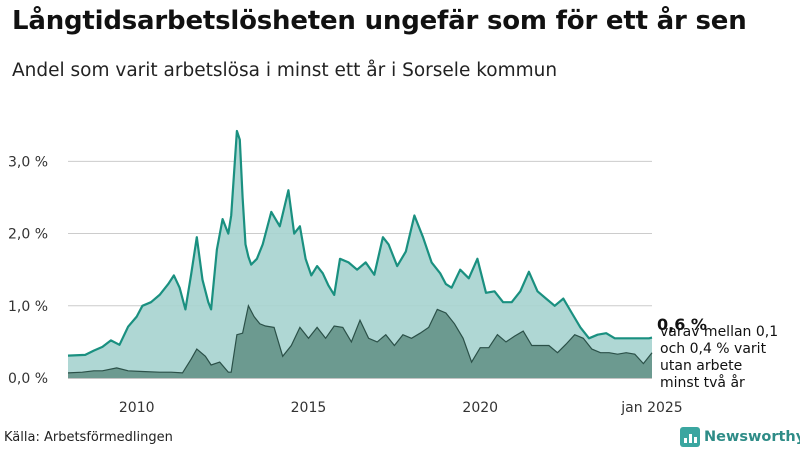 The image size is (800, 450). I want to click on longterm-line, so click(360, 339).